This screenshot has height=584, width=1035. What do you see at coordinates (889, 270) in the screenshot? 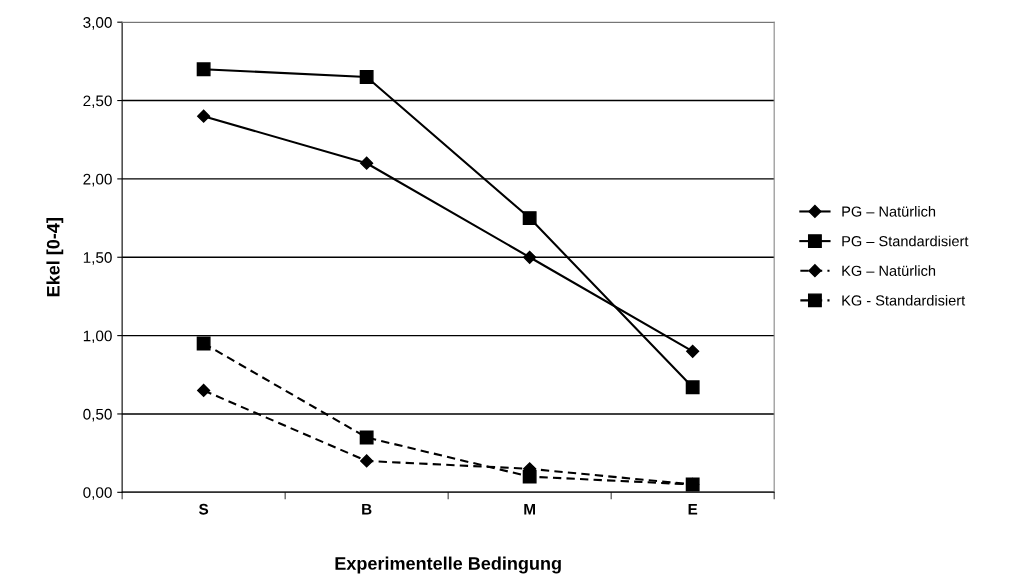
I see `legend-label: KG – Natürlich` at bounding box center [889, 270].